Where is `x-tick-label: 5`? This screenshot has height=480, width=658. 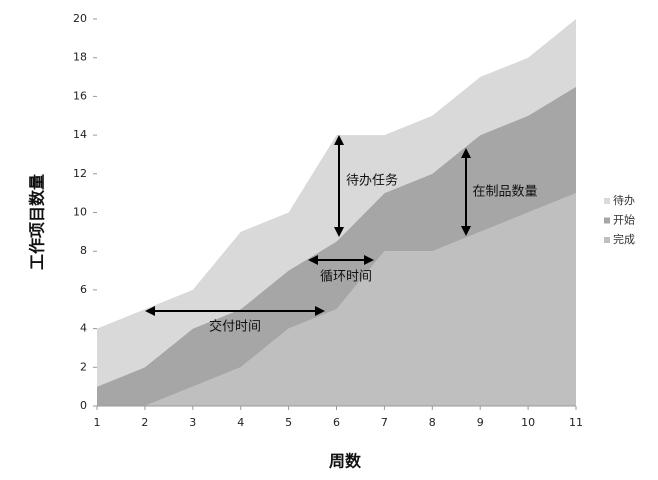 x-tick-label: 5 is located at coordinates (288, 422).